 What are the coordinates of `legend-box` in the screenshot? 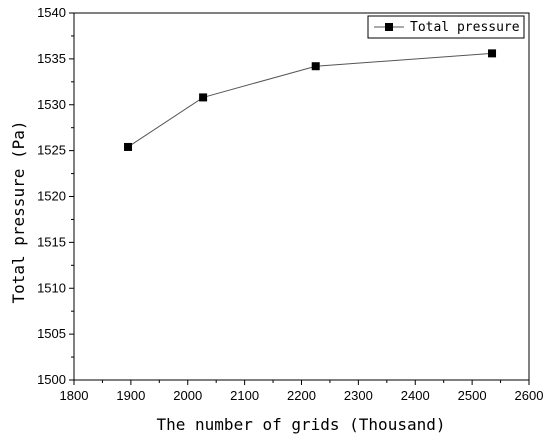 It's located at (446, 27).